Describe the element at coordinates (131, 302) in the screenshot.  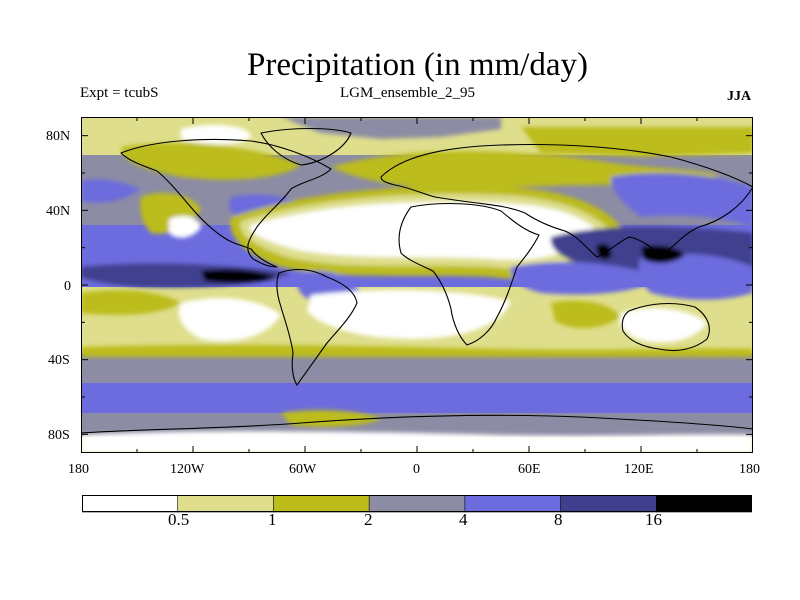
I see `region-south-pacific-olive` at that location.